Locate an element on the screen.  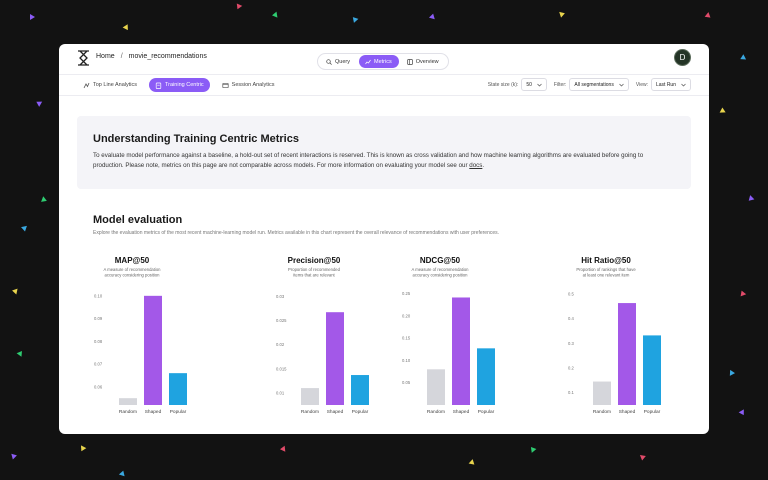
state-size-label: State size (k): is located at coordinates (503, 84).